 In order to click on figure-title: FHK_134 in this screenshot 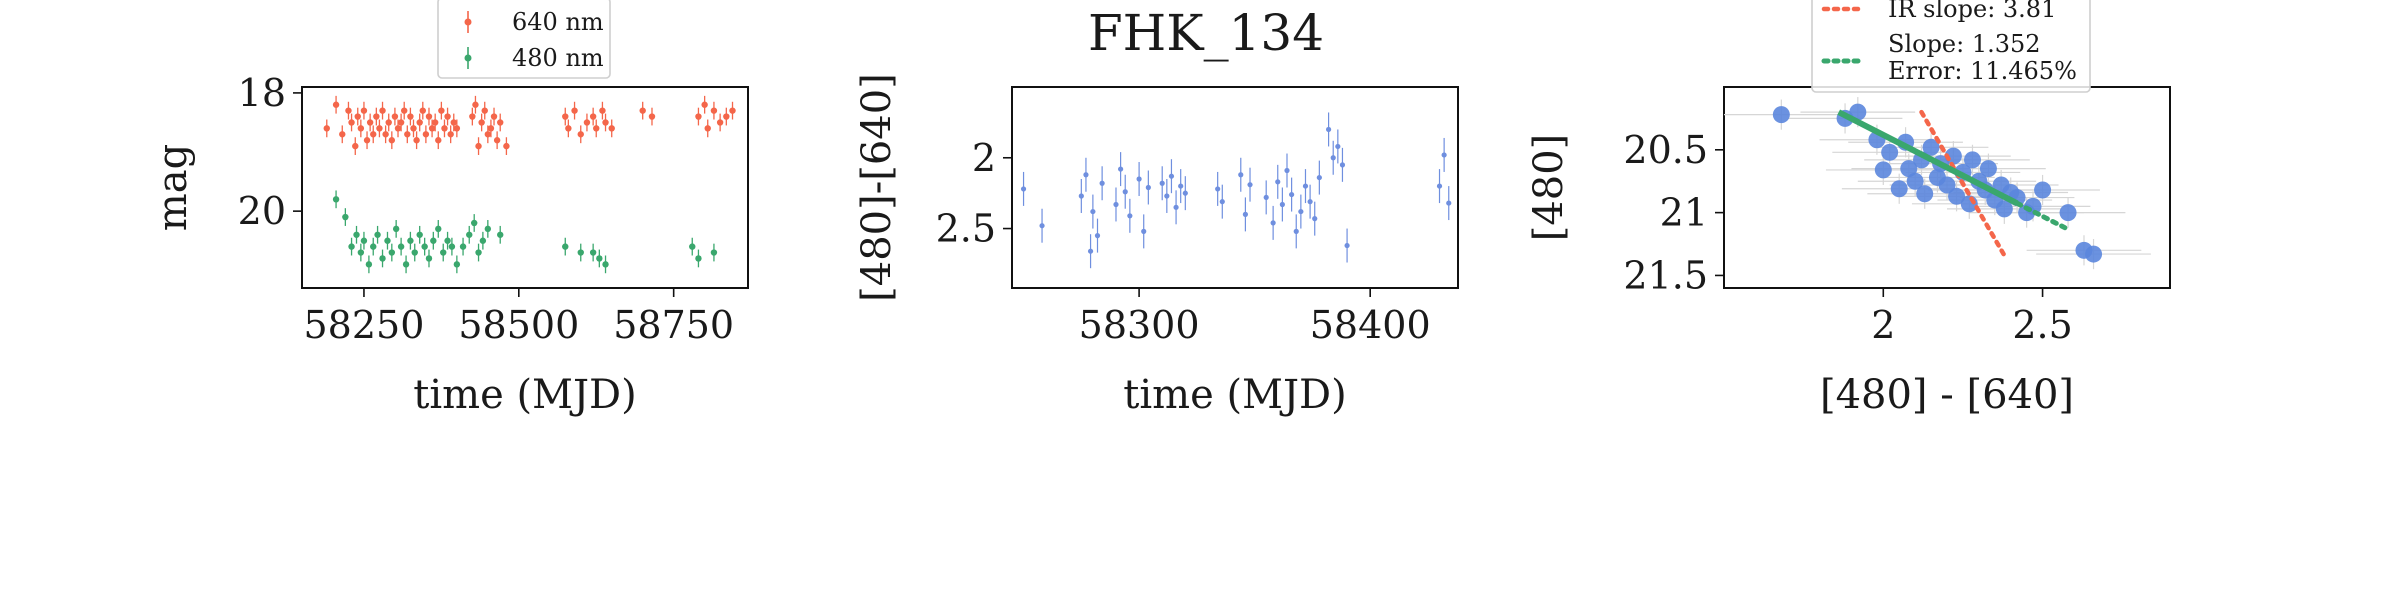, I will do `click(1206, 33)`.